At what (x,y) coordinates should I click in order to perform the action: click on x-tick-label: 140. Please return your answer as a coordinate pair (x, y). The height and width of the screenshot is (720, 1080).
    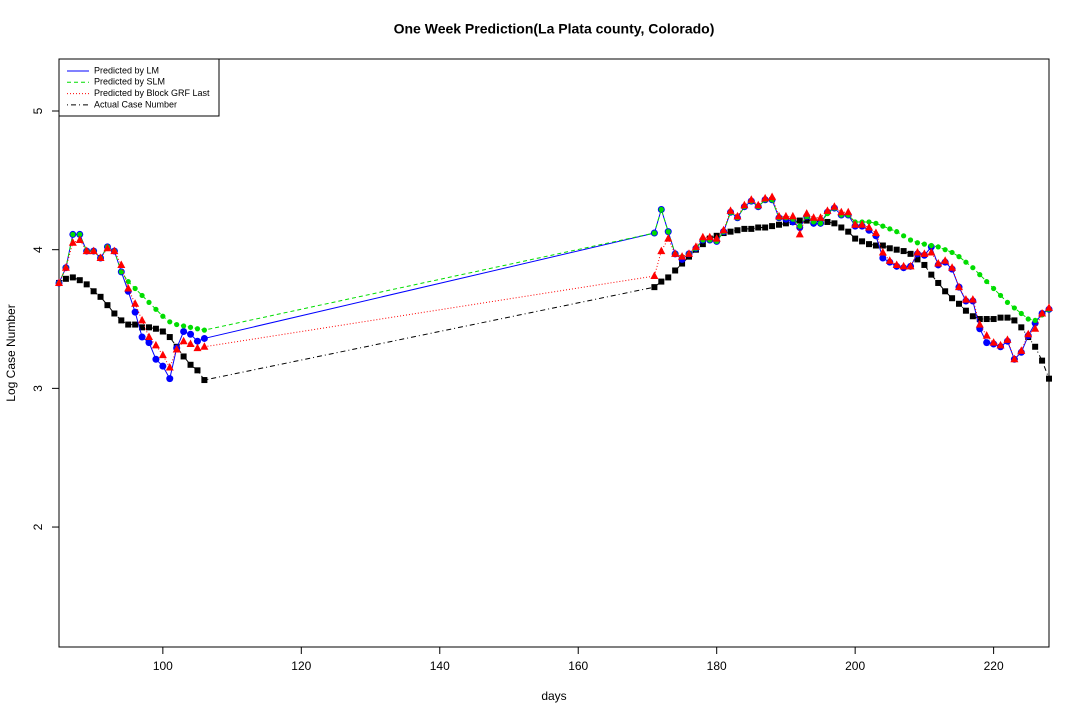
    Looking at the image, I should click on (440, 666).